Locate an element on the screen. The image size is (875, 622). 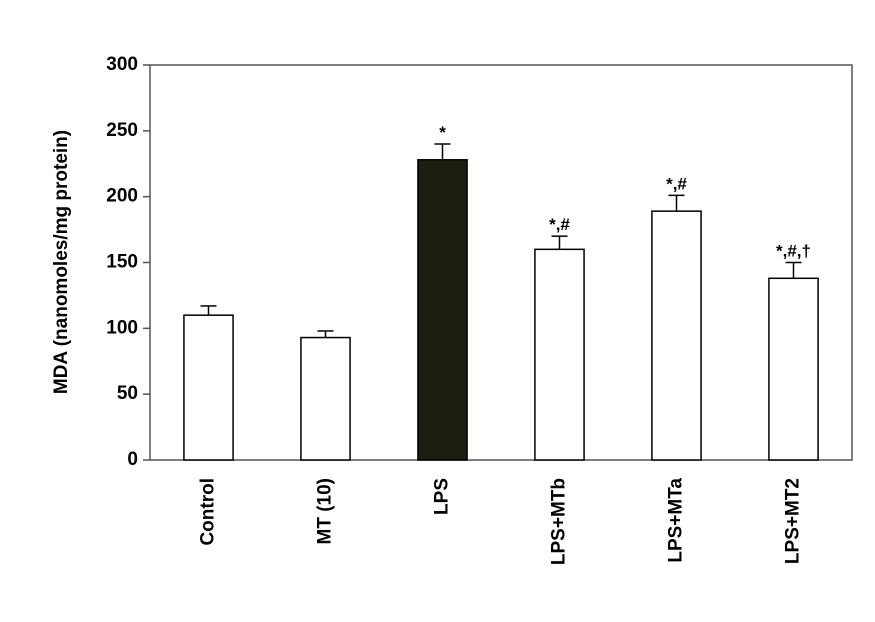
x-tick-label: LPS+MT2 is located at coordinates (793, 521).